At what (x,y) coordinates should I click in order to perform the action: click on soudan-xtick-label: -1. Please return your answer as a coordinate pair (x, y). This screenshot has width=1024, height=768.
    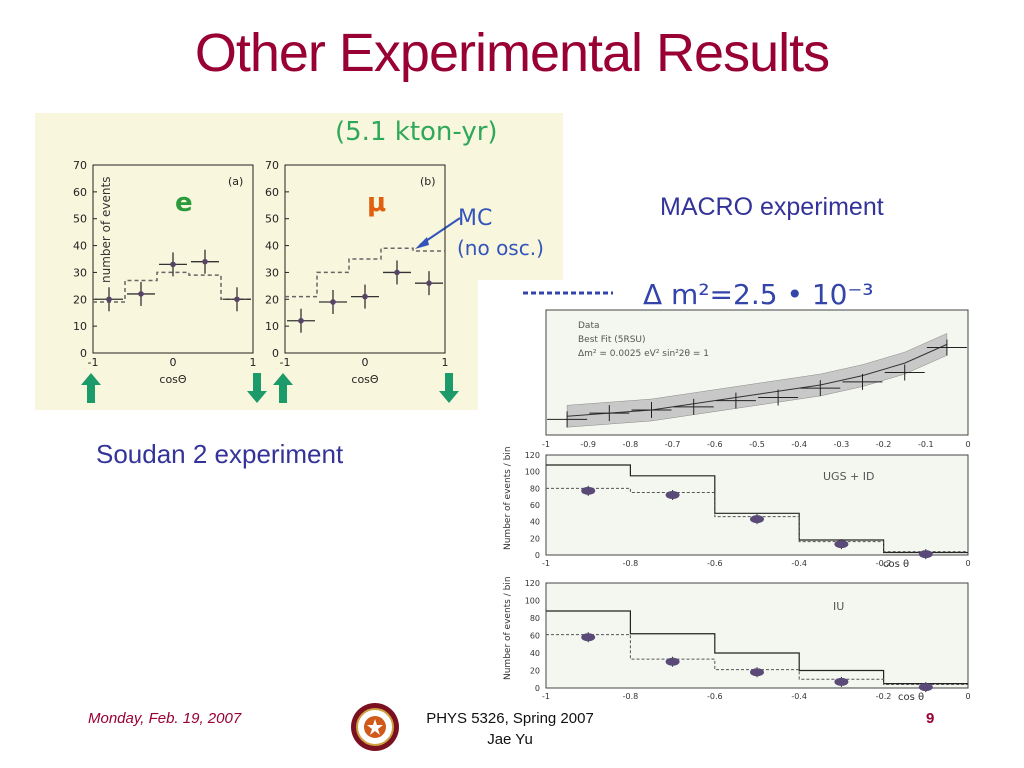
    Looking at the image, I should click on (285, 362).